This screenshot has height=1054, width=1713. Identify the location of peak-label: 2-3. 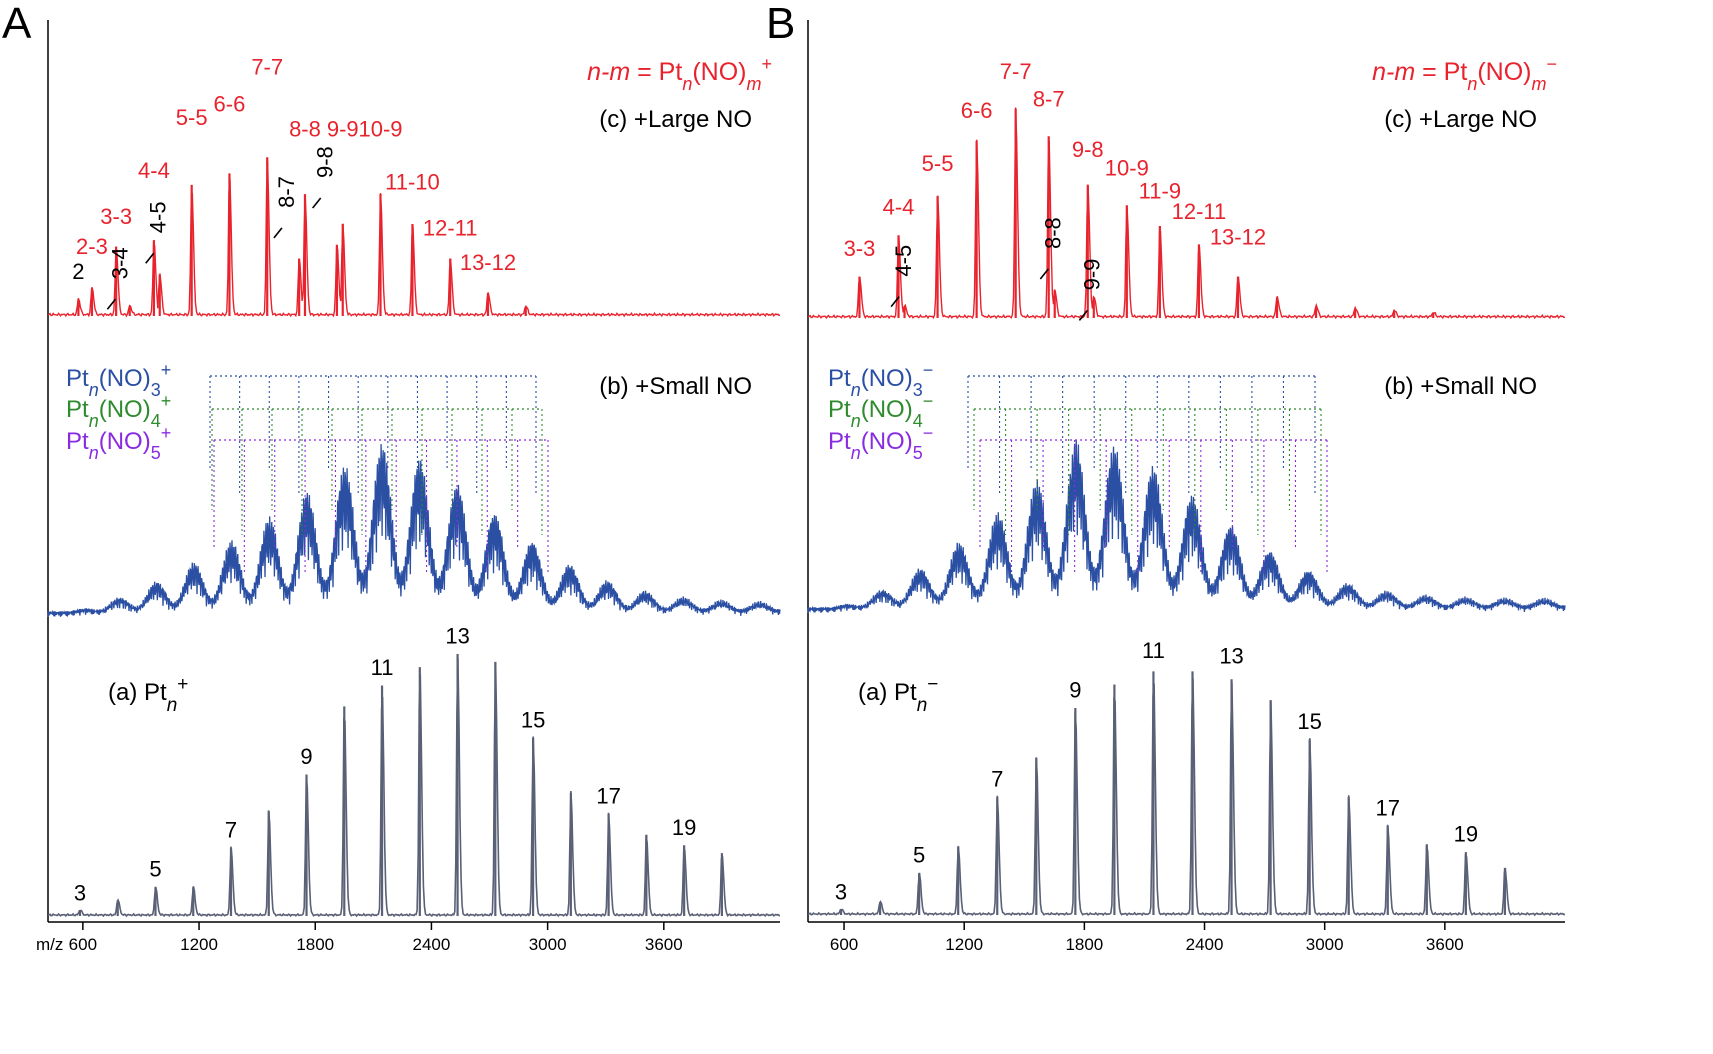
(92, 246).